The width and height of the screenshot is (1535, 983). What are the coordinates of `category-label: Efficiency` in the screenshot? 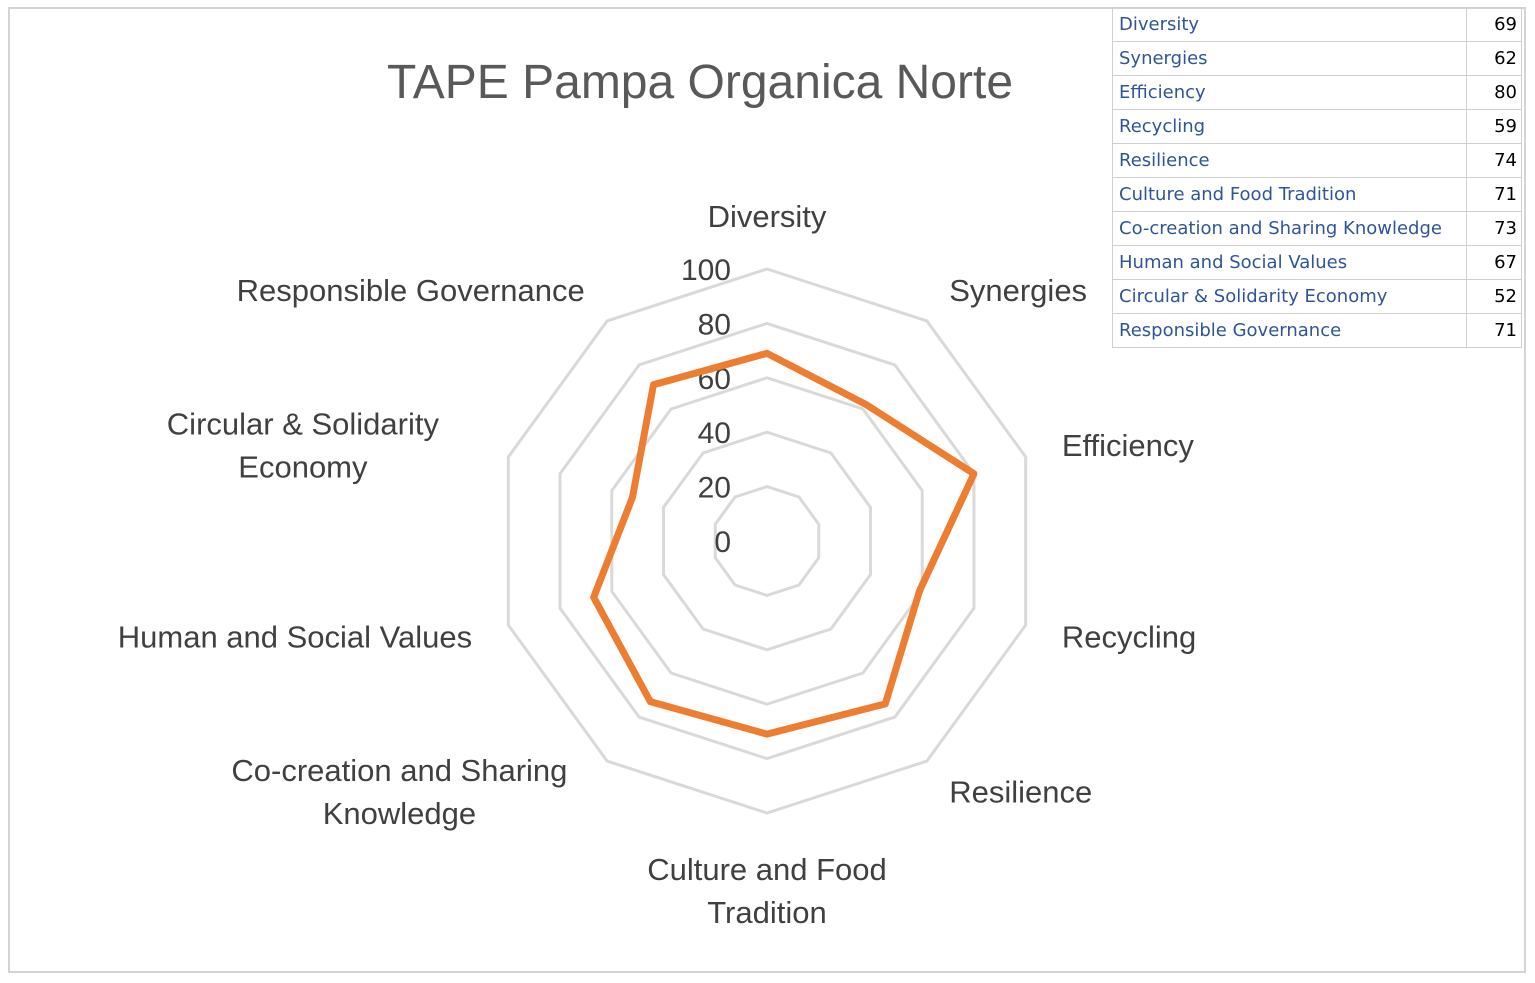 It's located at (1128, 445).